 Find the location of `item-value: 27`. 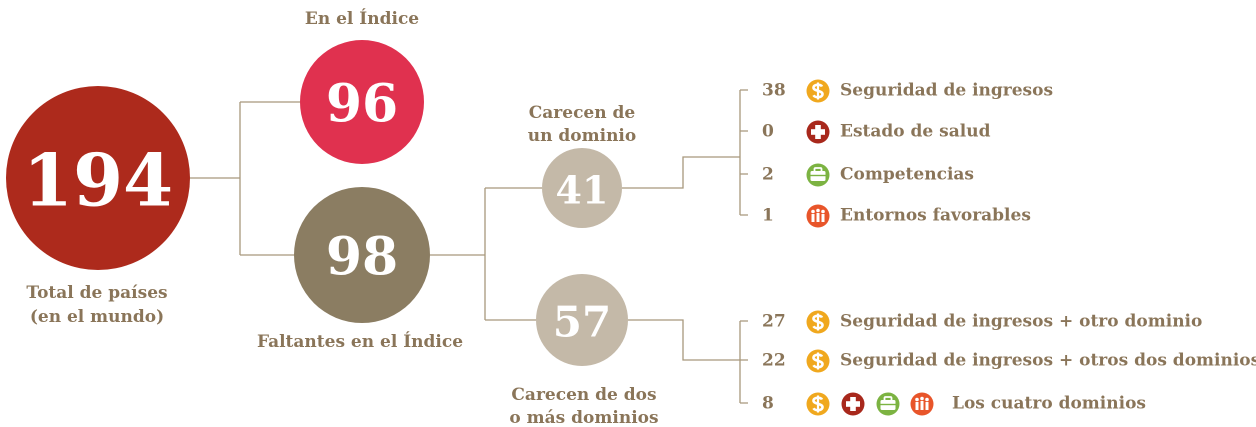

item-value: 27 is located at coordinates (774, 322).